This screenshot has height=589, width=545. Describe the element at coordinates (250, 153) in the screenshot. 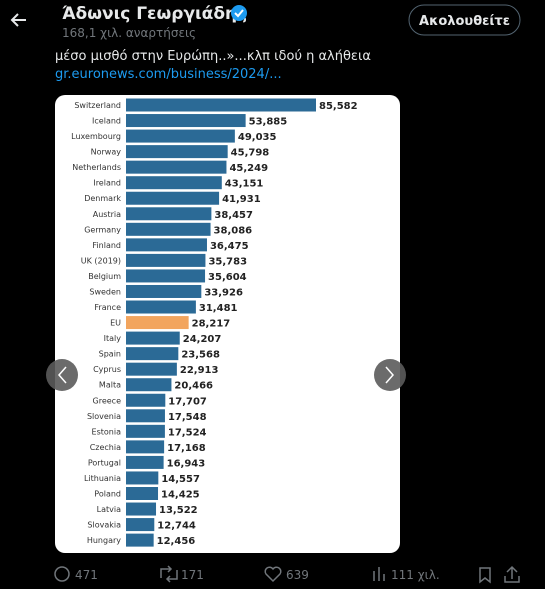

I see `value-label: 45,798` at that location.